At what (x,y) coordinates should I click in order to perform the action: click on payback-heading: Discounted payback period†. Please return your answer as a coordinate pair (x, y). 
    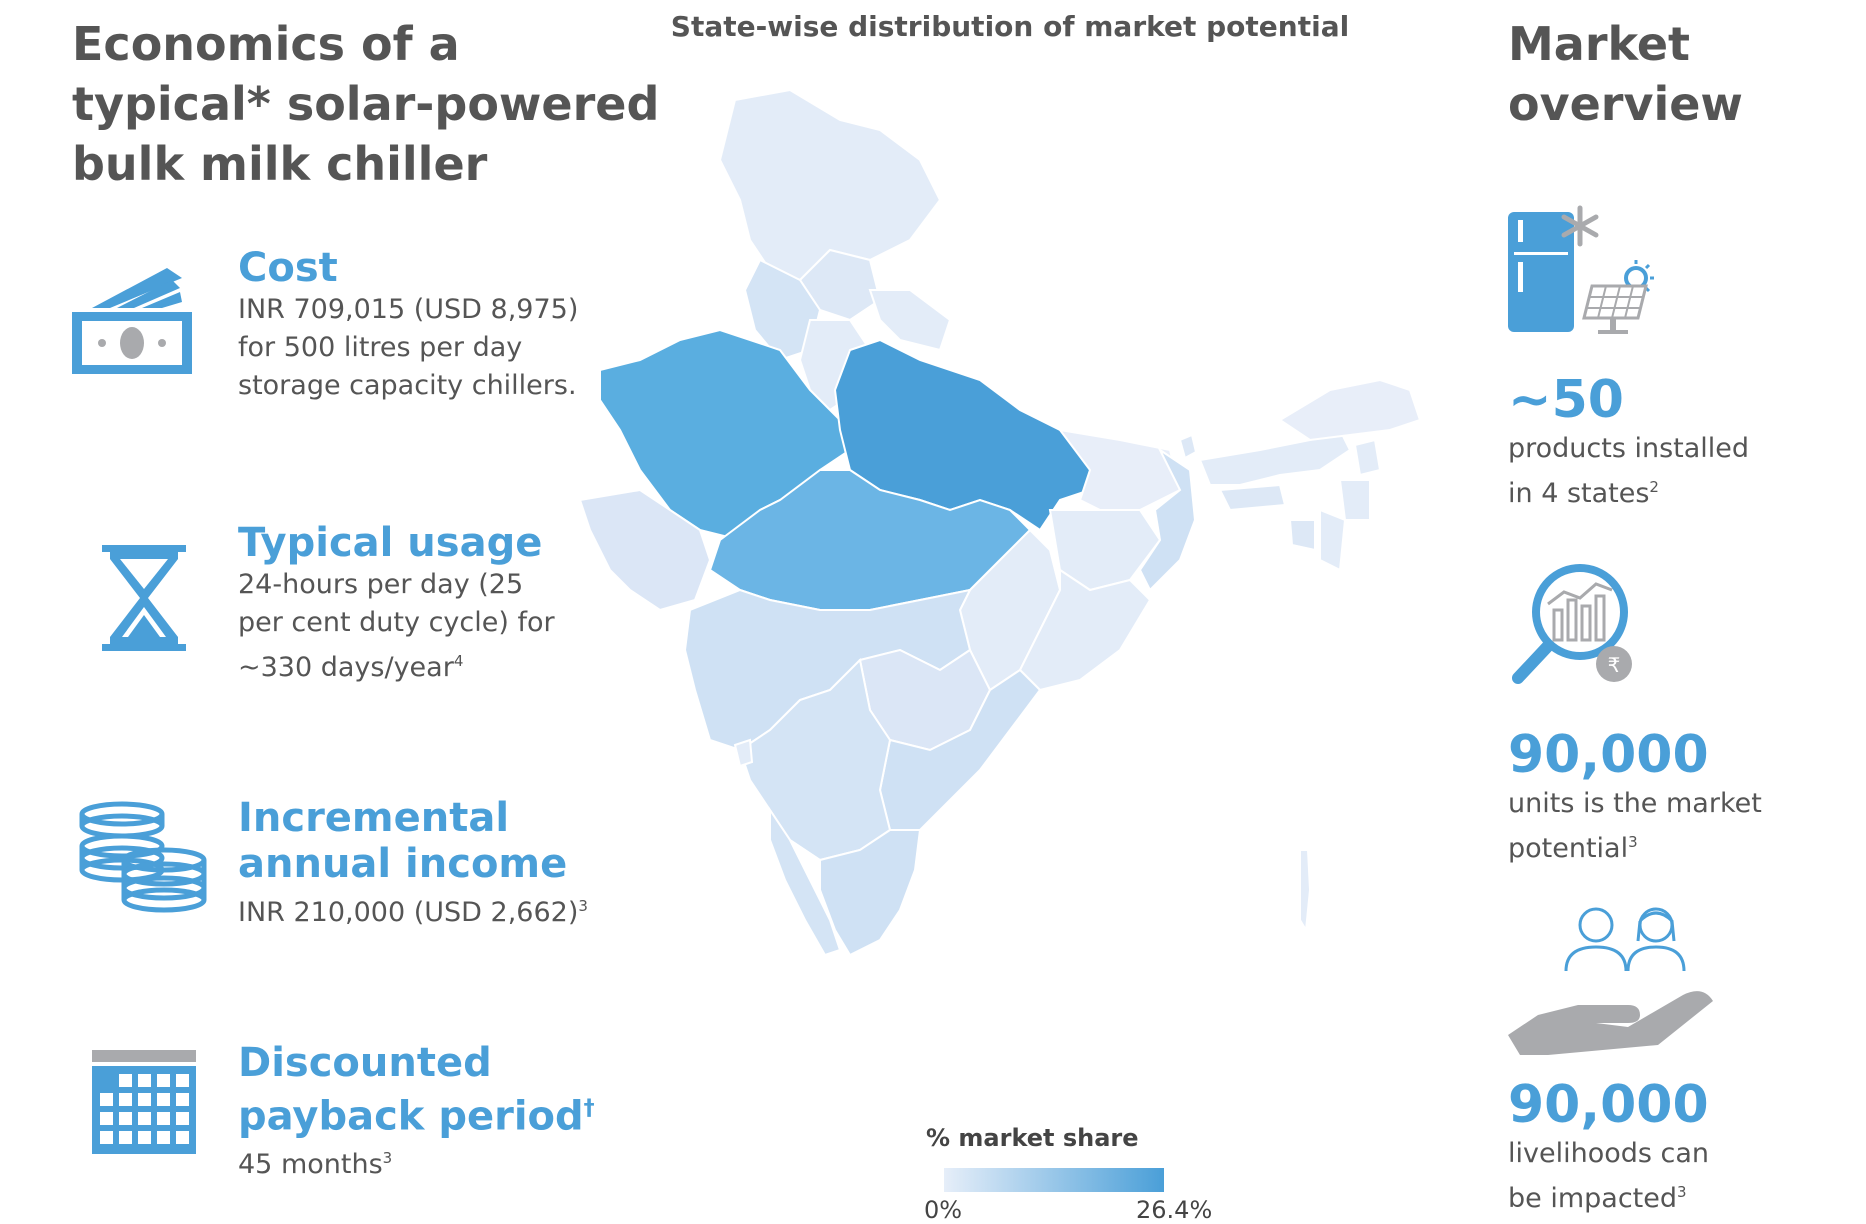
    Looking at the image, I should click on (416, 1090).